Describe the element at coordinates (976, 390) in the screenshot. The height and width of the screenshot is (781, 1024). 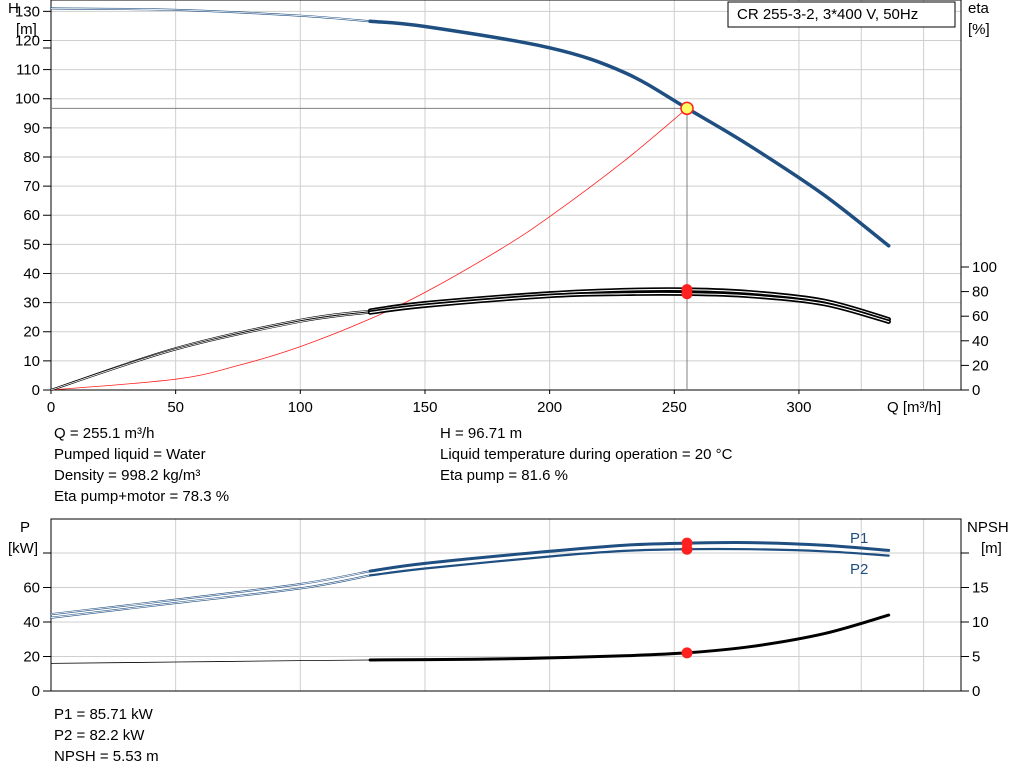
I see `top-y2-tick-label: 0` at that location.